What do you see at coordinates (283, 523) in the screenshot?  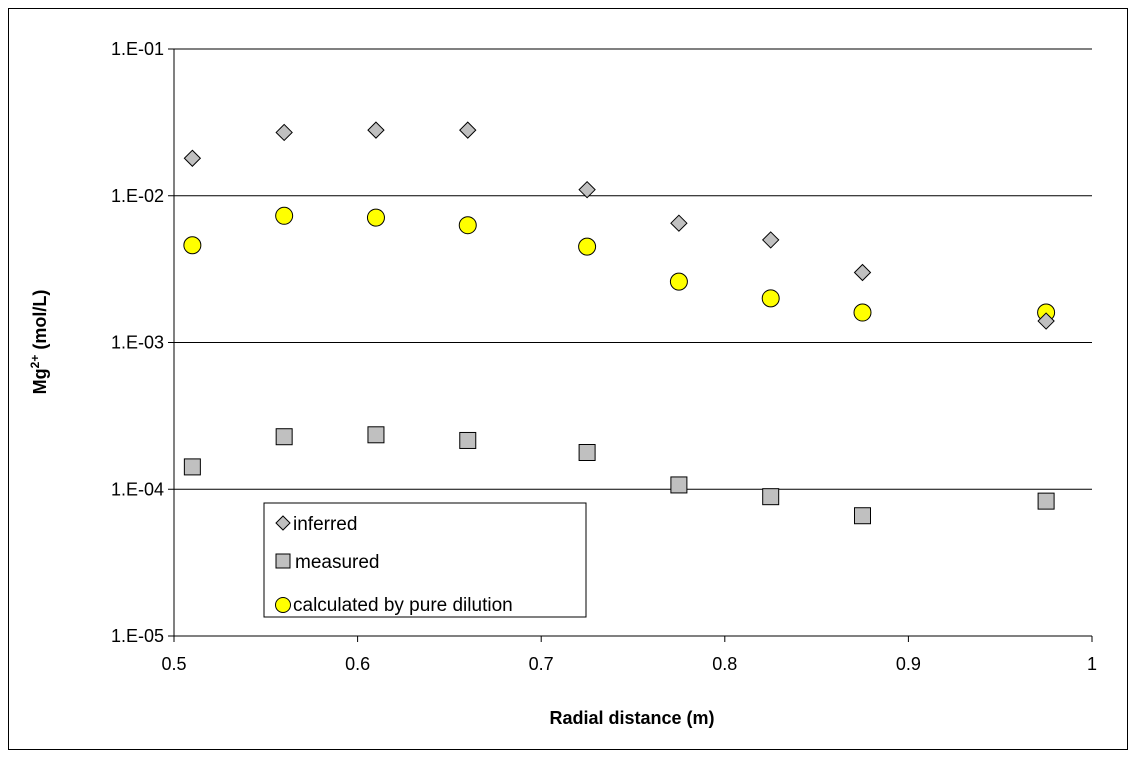 I see `legend-diamond-marker` at bounding box center [283, 523].